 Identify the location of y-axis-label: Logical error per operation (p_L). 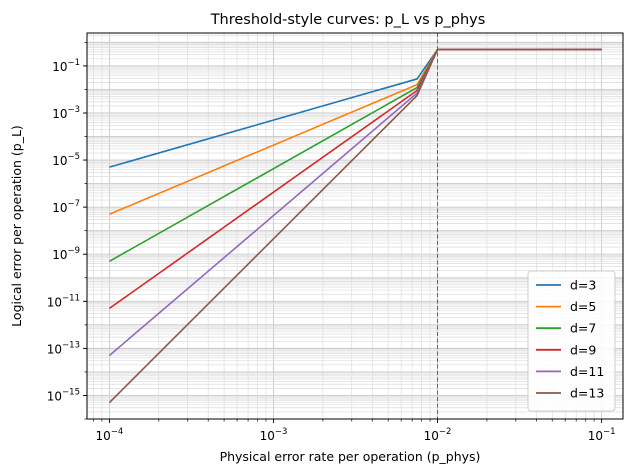
(16, 226).